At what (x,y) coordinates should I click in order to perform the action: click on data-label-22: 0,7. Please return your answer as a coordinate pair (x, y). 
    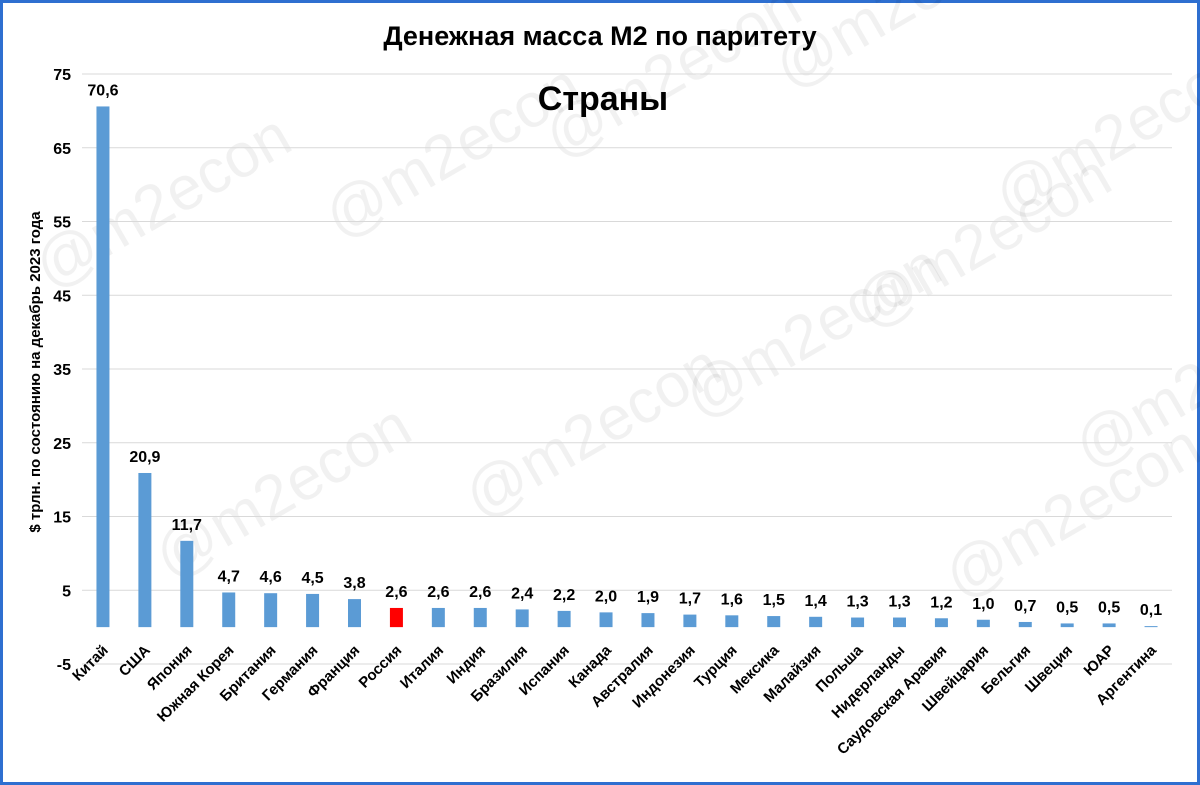
    Looking at the image, I should click on (1025, 606).